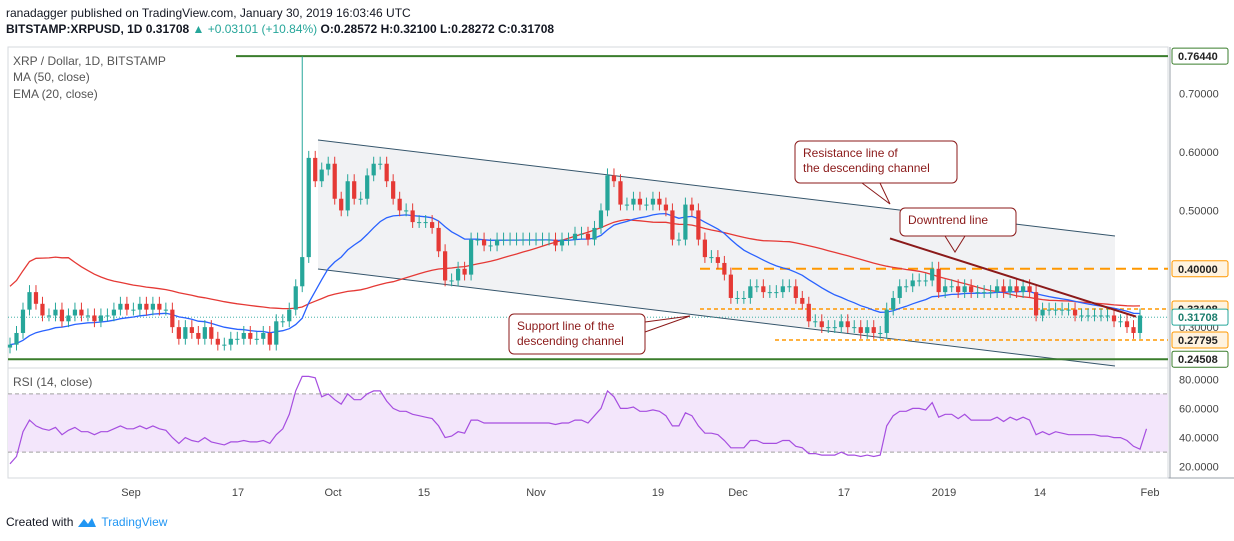  I want to click on price-tag-0.40000: 0.40000, so click(1200, 269).